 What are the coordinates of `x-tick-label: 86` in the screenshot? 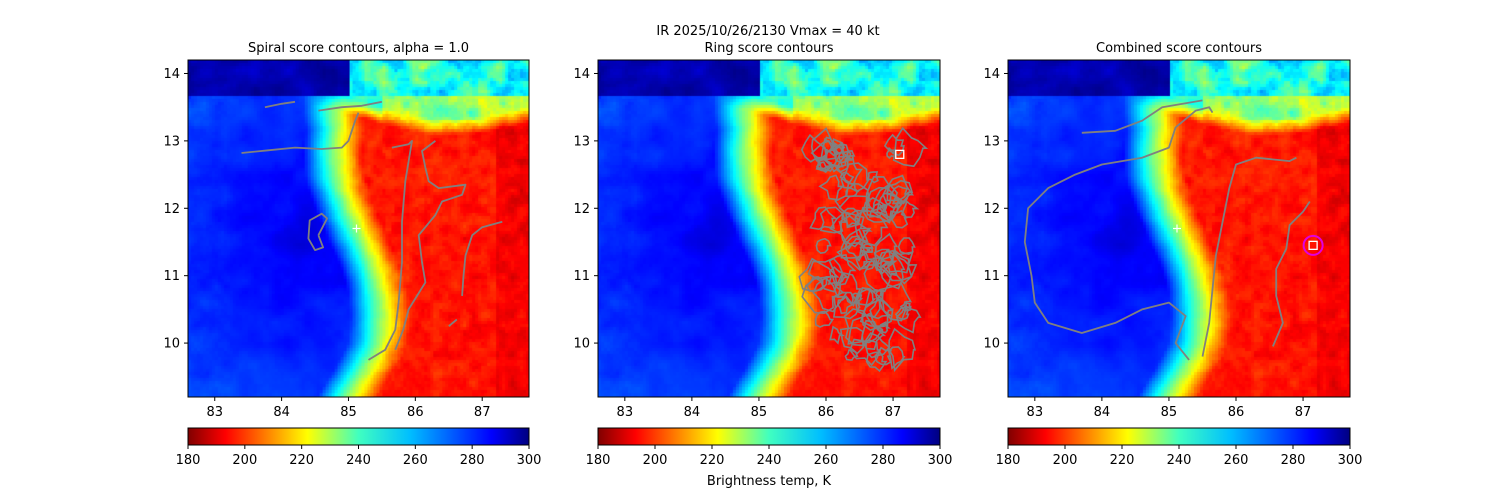 It's located at (415, 412).